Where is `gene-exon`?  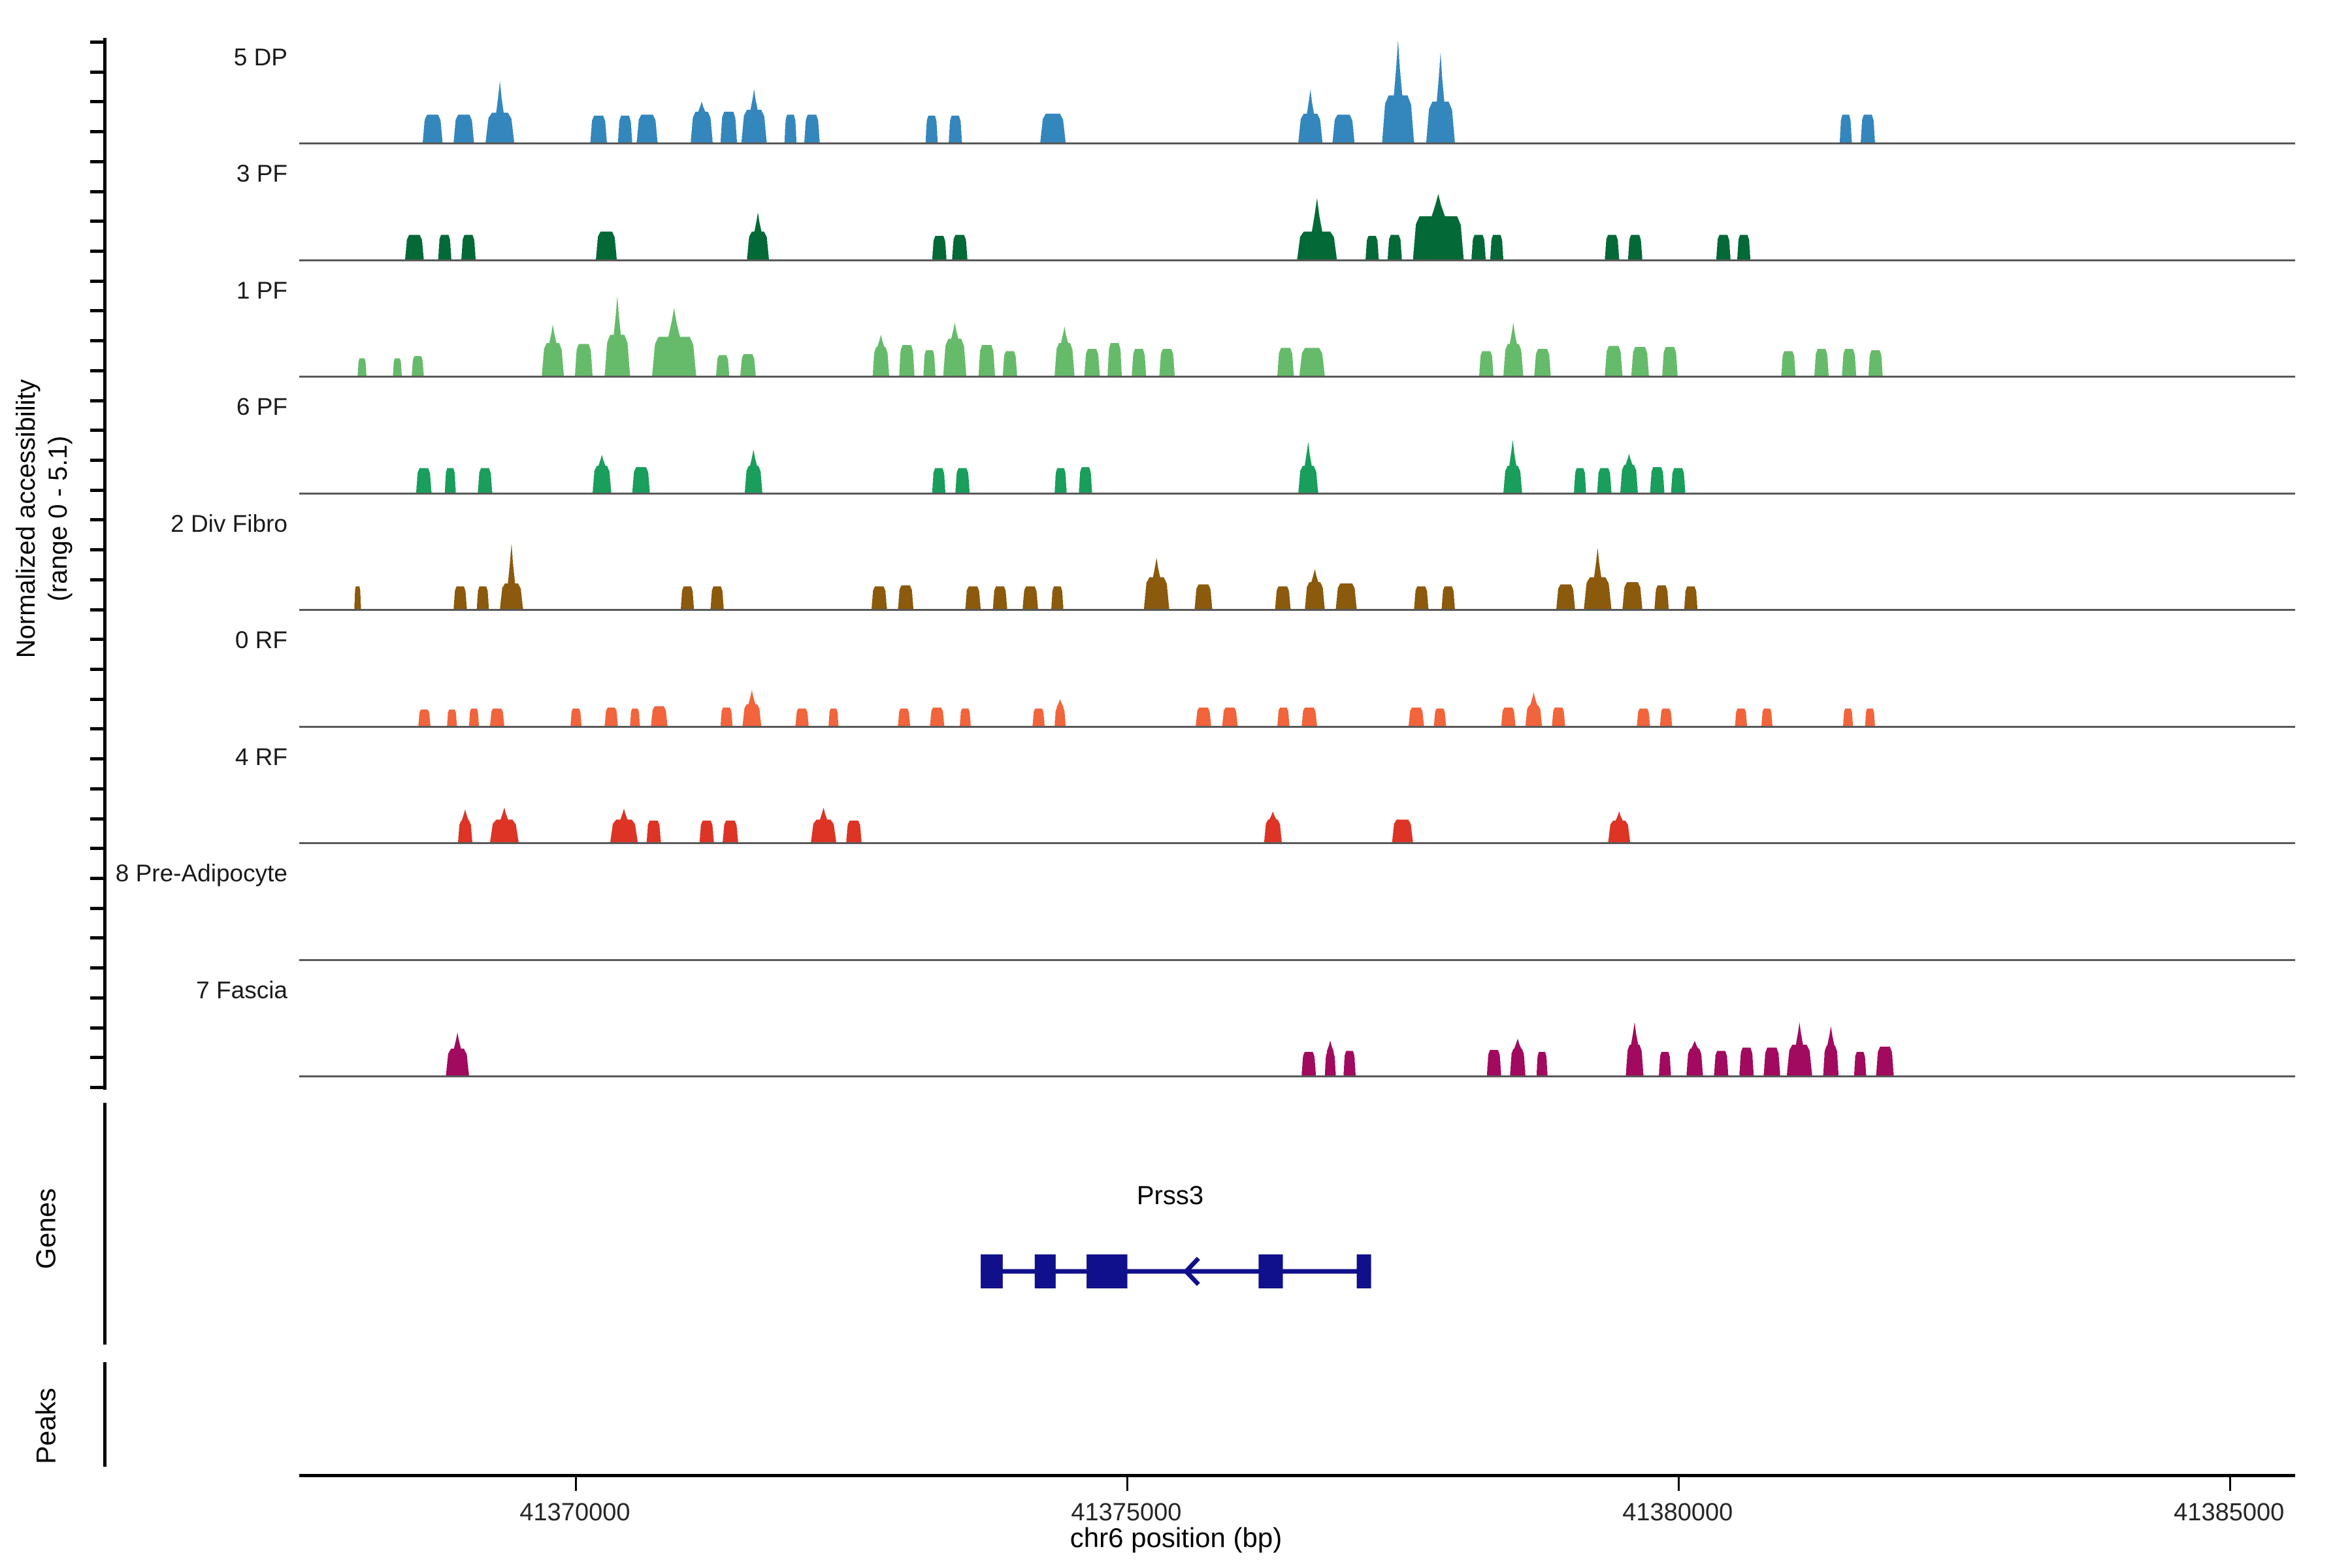 gene-exon is located at coordinates (1363, 1271).